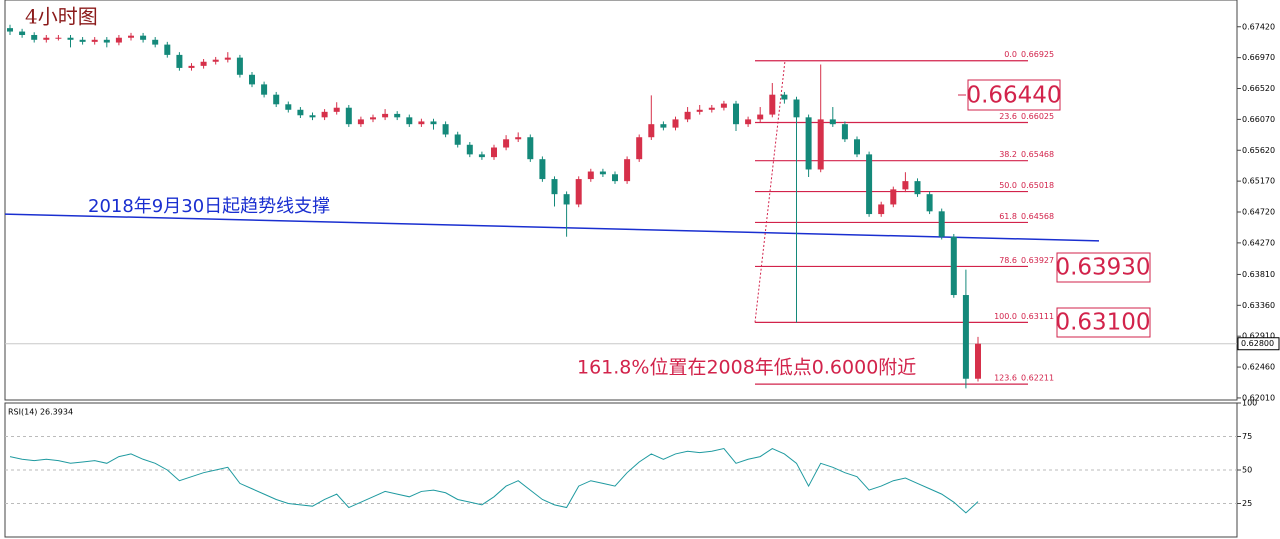 The height and width of the screenshot is (539, 1280). Describe the element at coordinates (1258, 119) in the screenshot. I see `y-tick-label: 0.66070` at that location.